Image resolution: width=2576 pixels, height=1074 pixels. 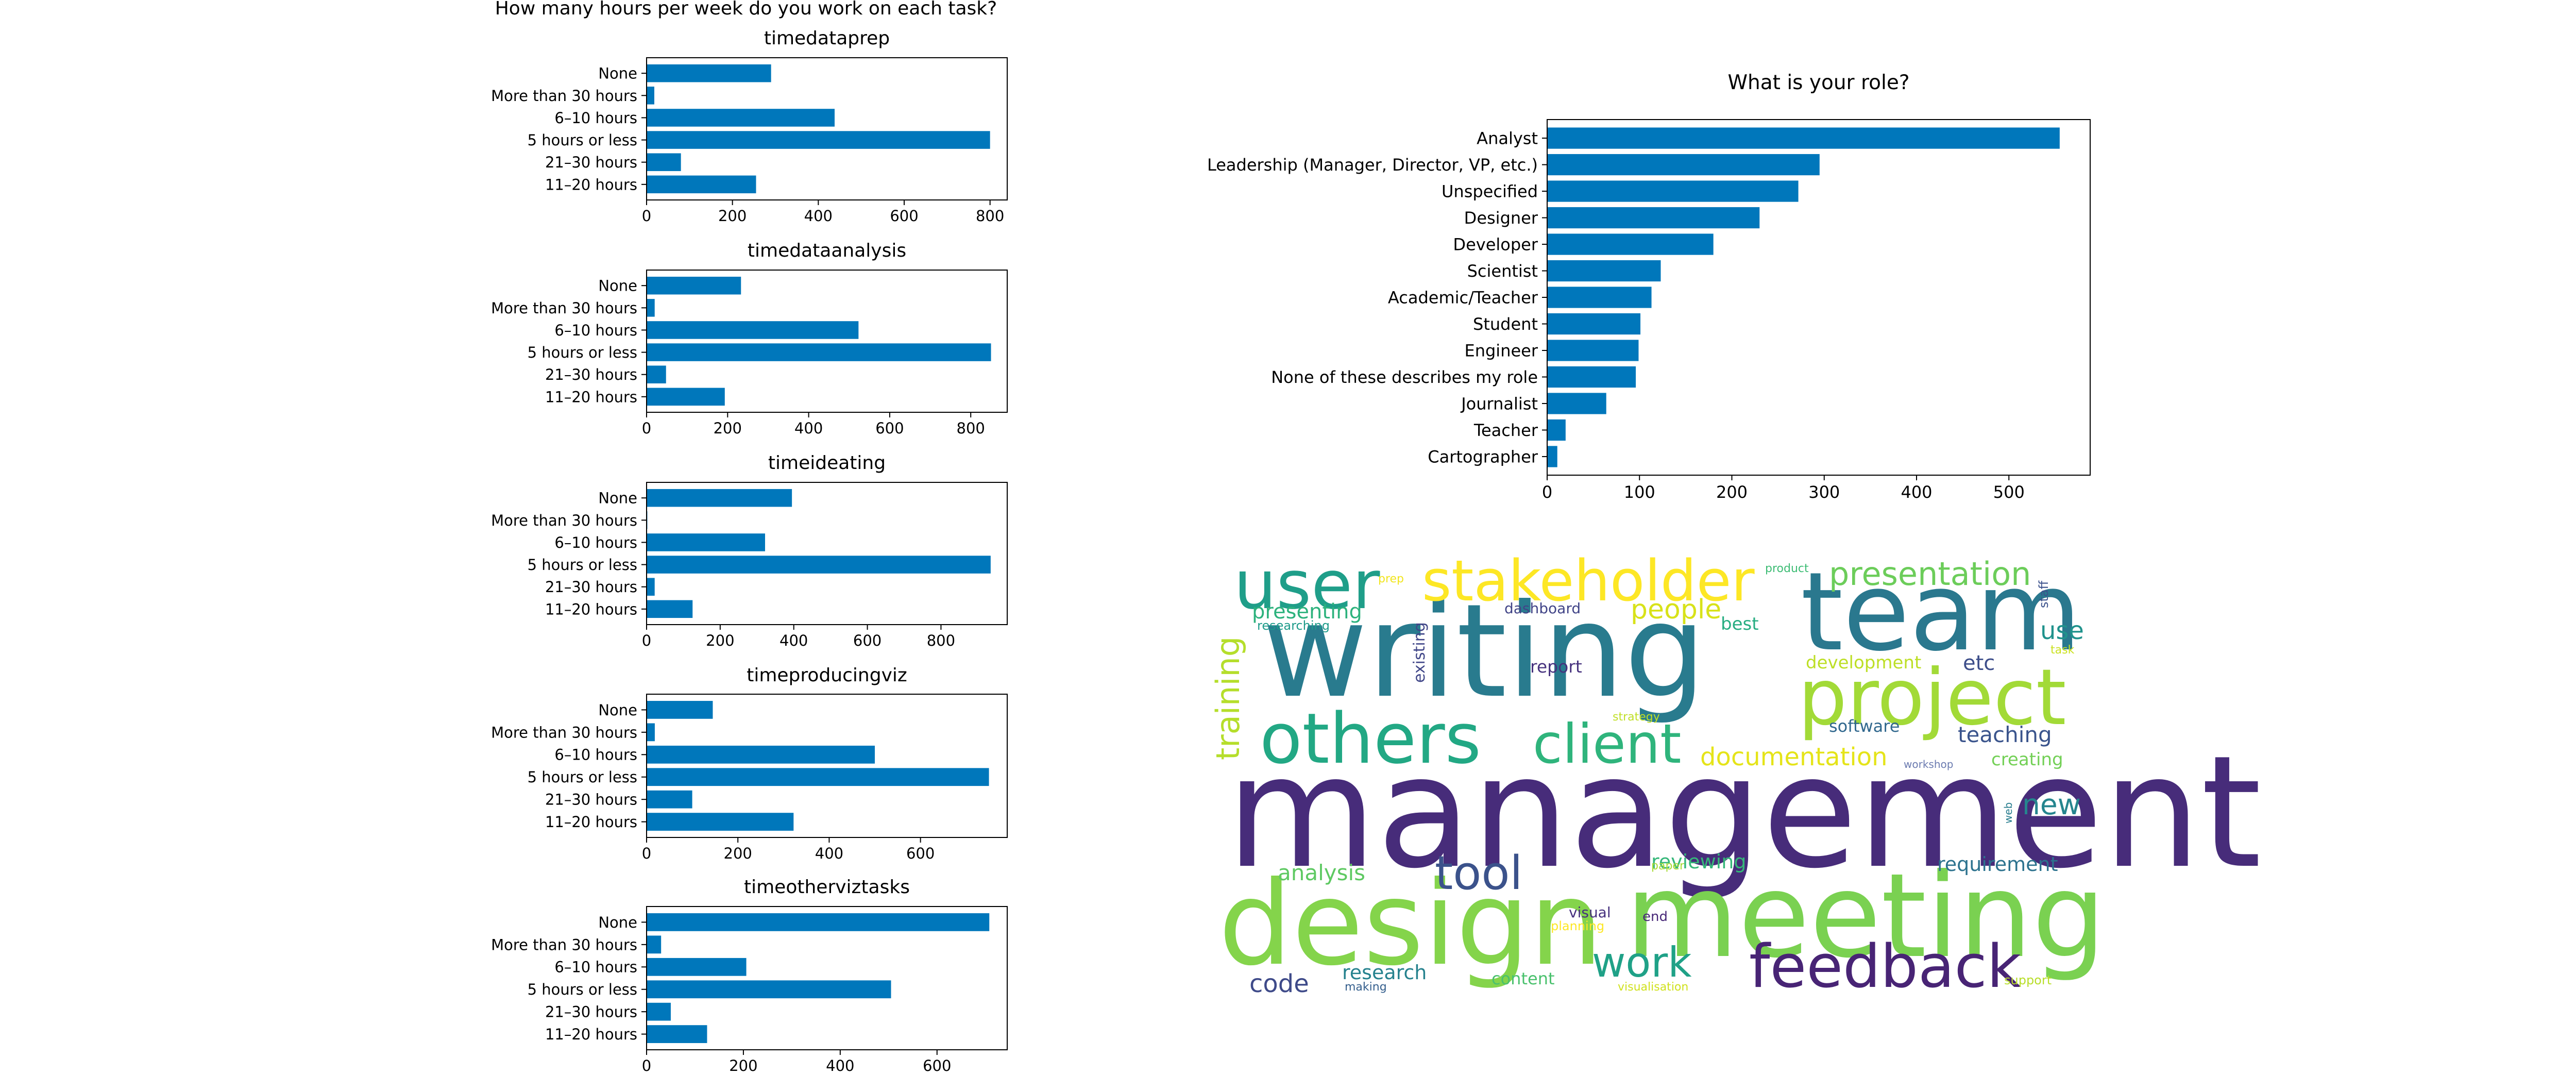 I want to click on word-cloud-word: dashboard, so click(x=1542, y=608).